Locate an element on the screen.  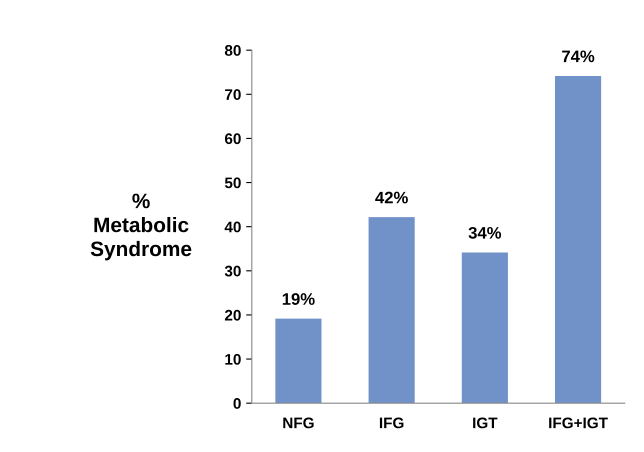
x-tick-label: IGT is located at coordinates (485, 422).